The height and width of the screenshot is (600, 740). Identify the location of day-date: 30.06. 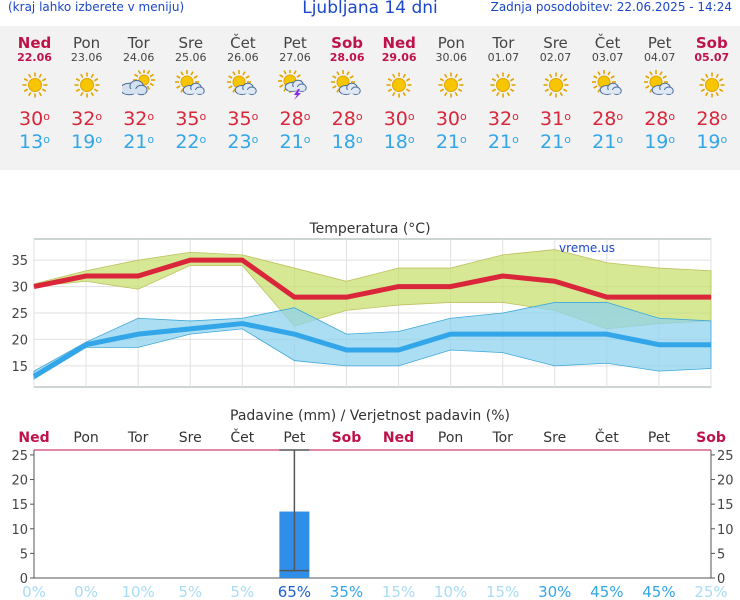
(451, 57).